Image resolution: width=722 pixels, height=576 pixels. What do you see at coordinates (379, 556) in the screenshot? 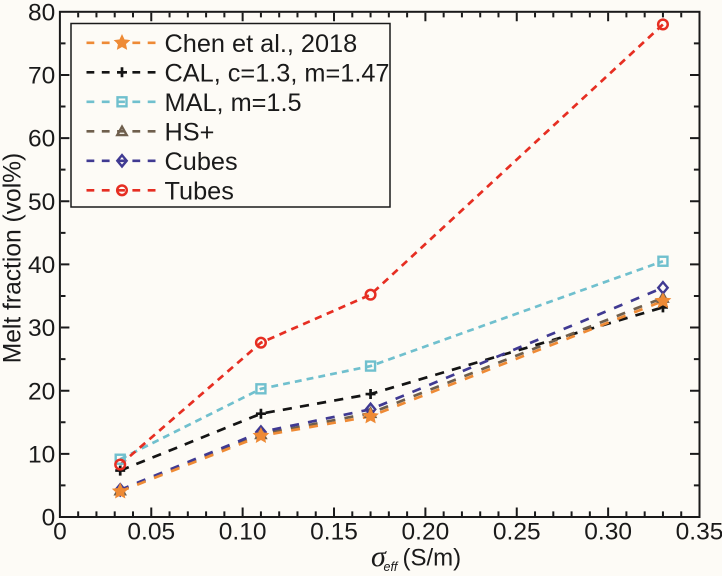
I see `svg-text: σ` at bounding box center [379, 556].